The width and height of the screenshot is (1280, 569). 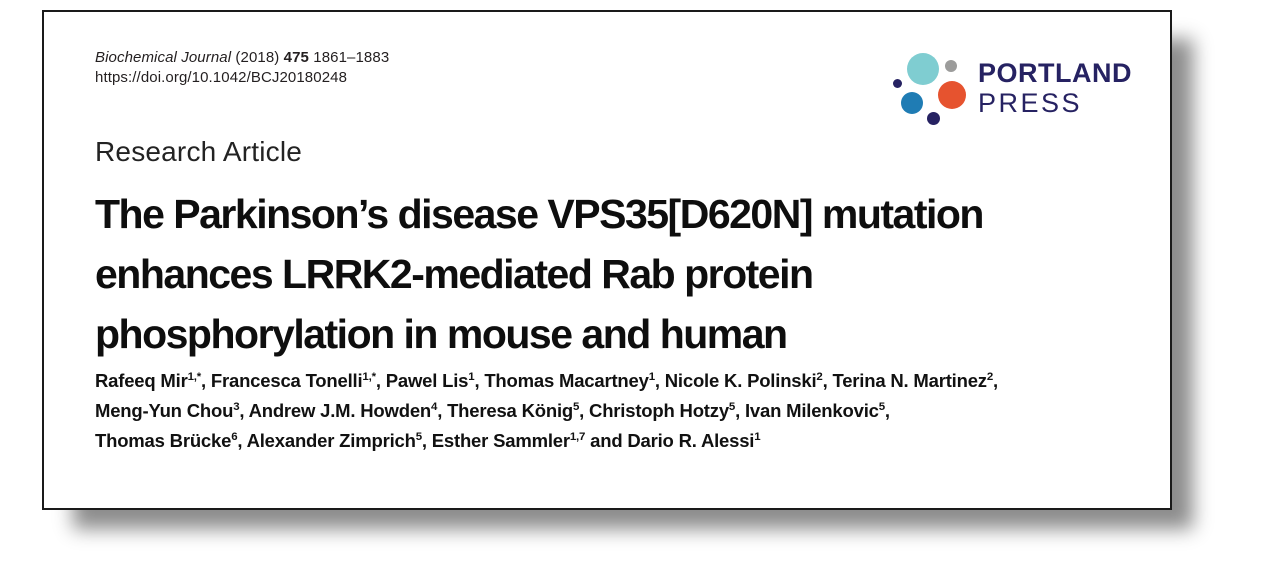 What do you see at coordinates (296, 57) in the screenshot?
I see `citation-volume: 475` at bounding box center [296, 57].